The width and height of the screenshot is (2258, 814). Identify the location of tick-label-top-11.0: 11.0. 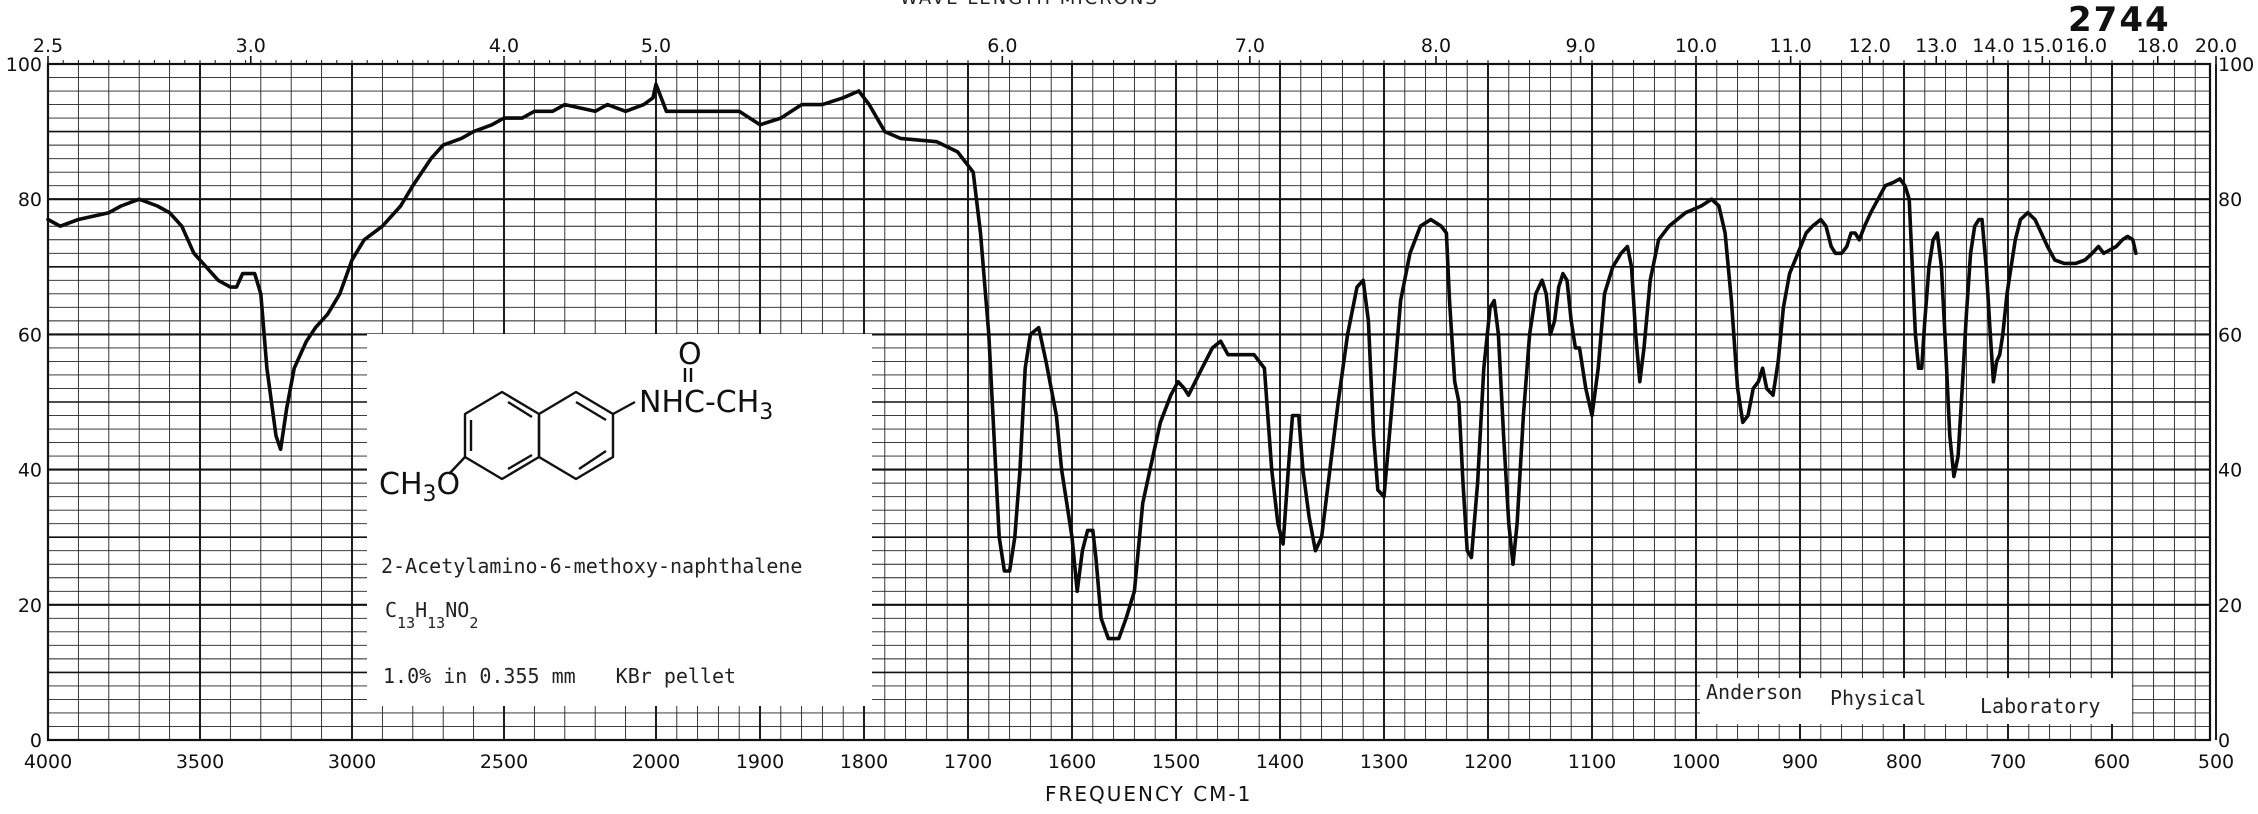
(1790, 46).